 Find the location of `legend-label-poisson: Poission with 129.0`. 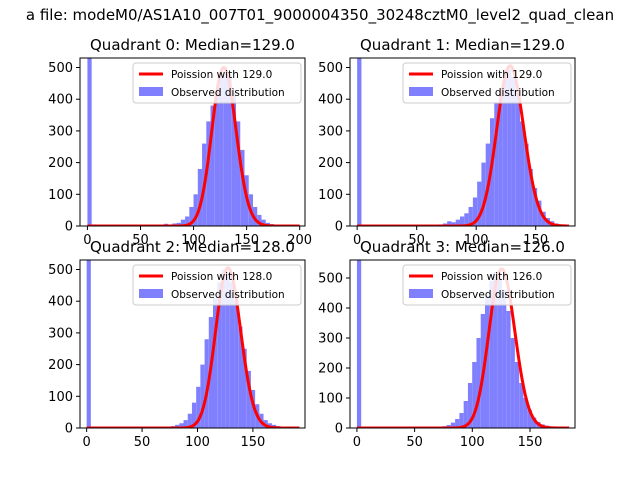

legend-label-poisson: Poission with 129.0 is located at coordinates (491, 75).